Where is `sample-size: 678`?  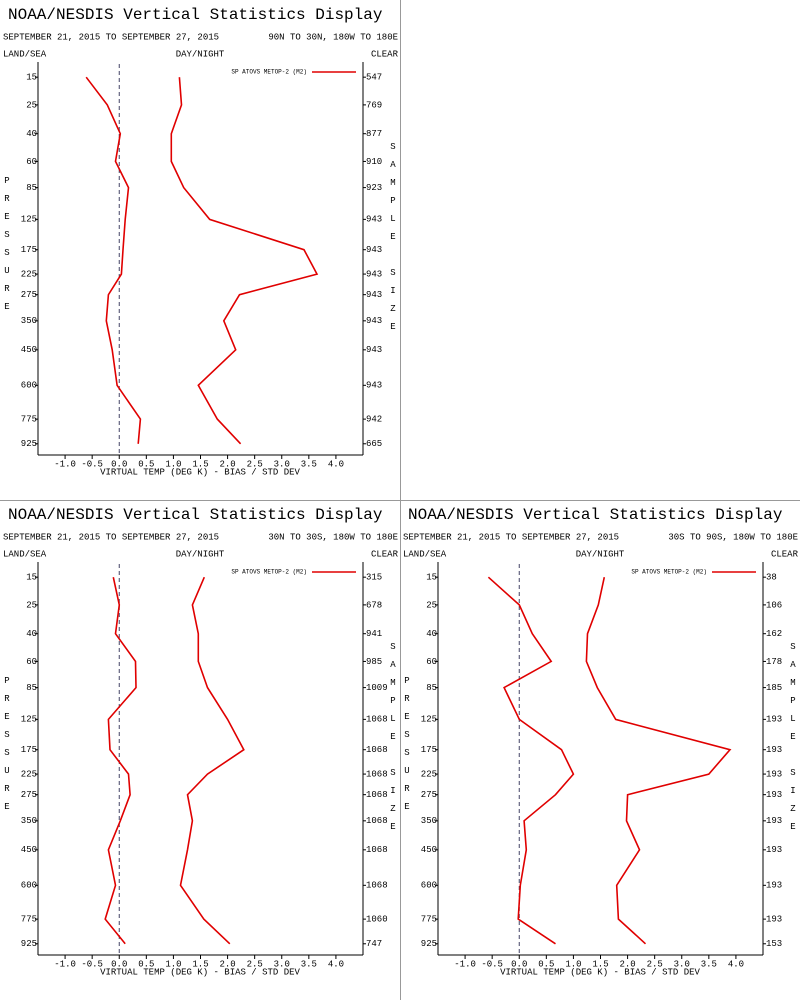 sample-size: 678 is located at coordinates (374, 605).